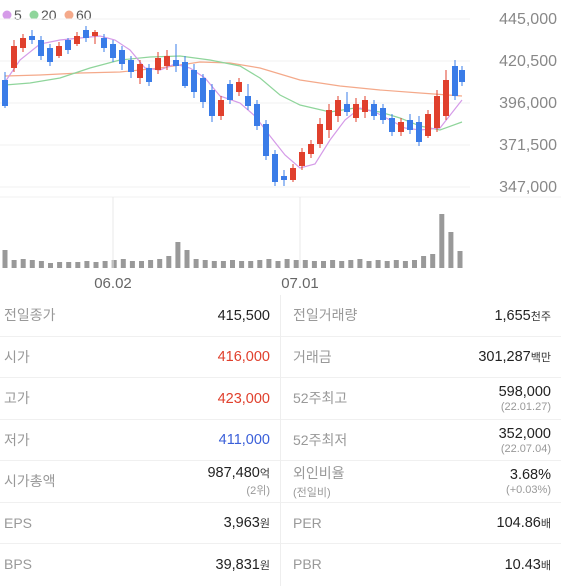 Image resolution: width=561 pixels, height=586 pixels. What do you see at coordinates (246, 523) in the screenshot?
I see `stat-value: 3,963원` at bounding box center [246, 523].